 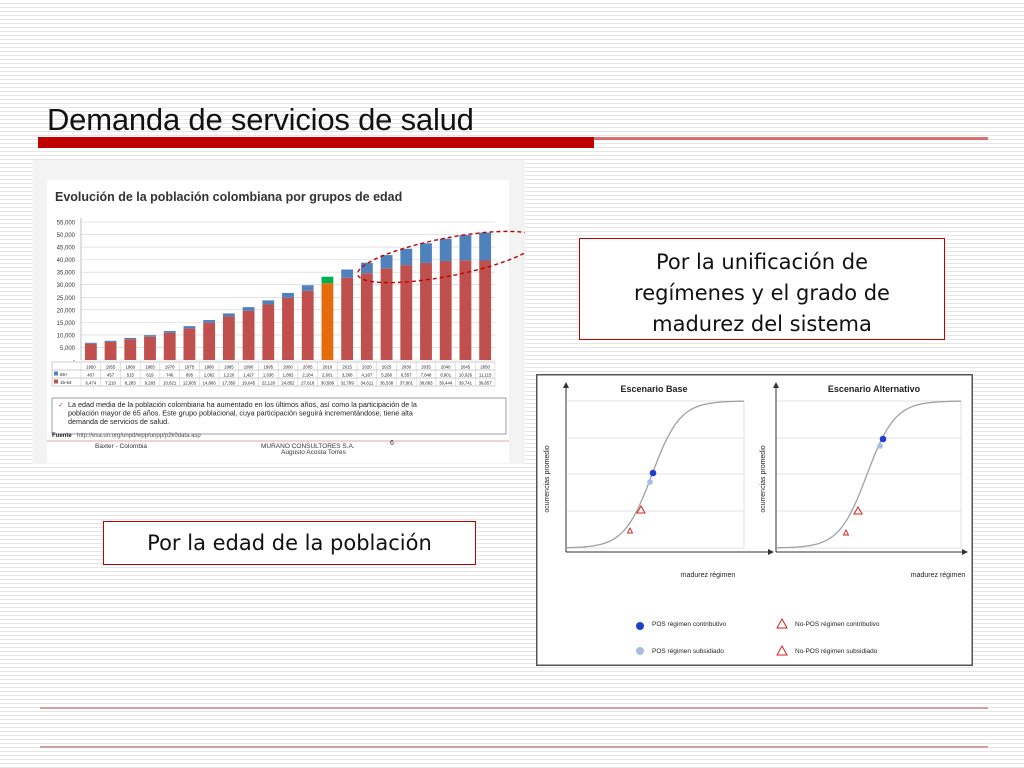 I want to click on table-cell-65-plus: 11,115, so click(x=485, y=374).